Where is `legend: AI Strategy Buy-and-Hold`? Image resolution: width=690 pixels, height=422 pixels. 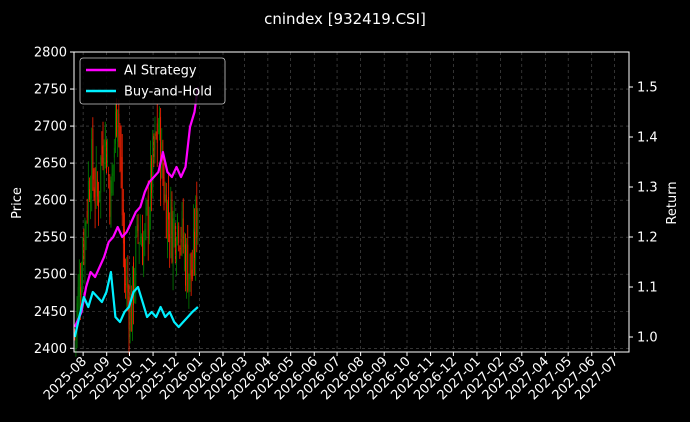
legend: AI Strategy Buy-and-Hold is located at coordinates (152, 81).